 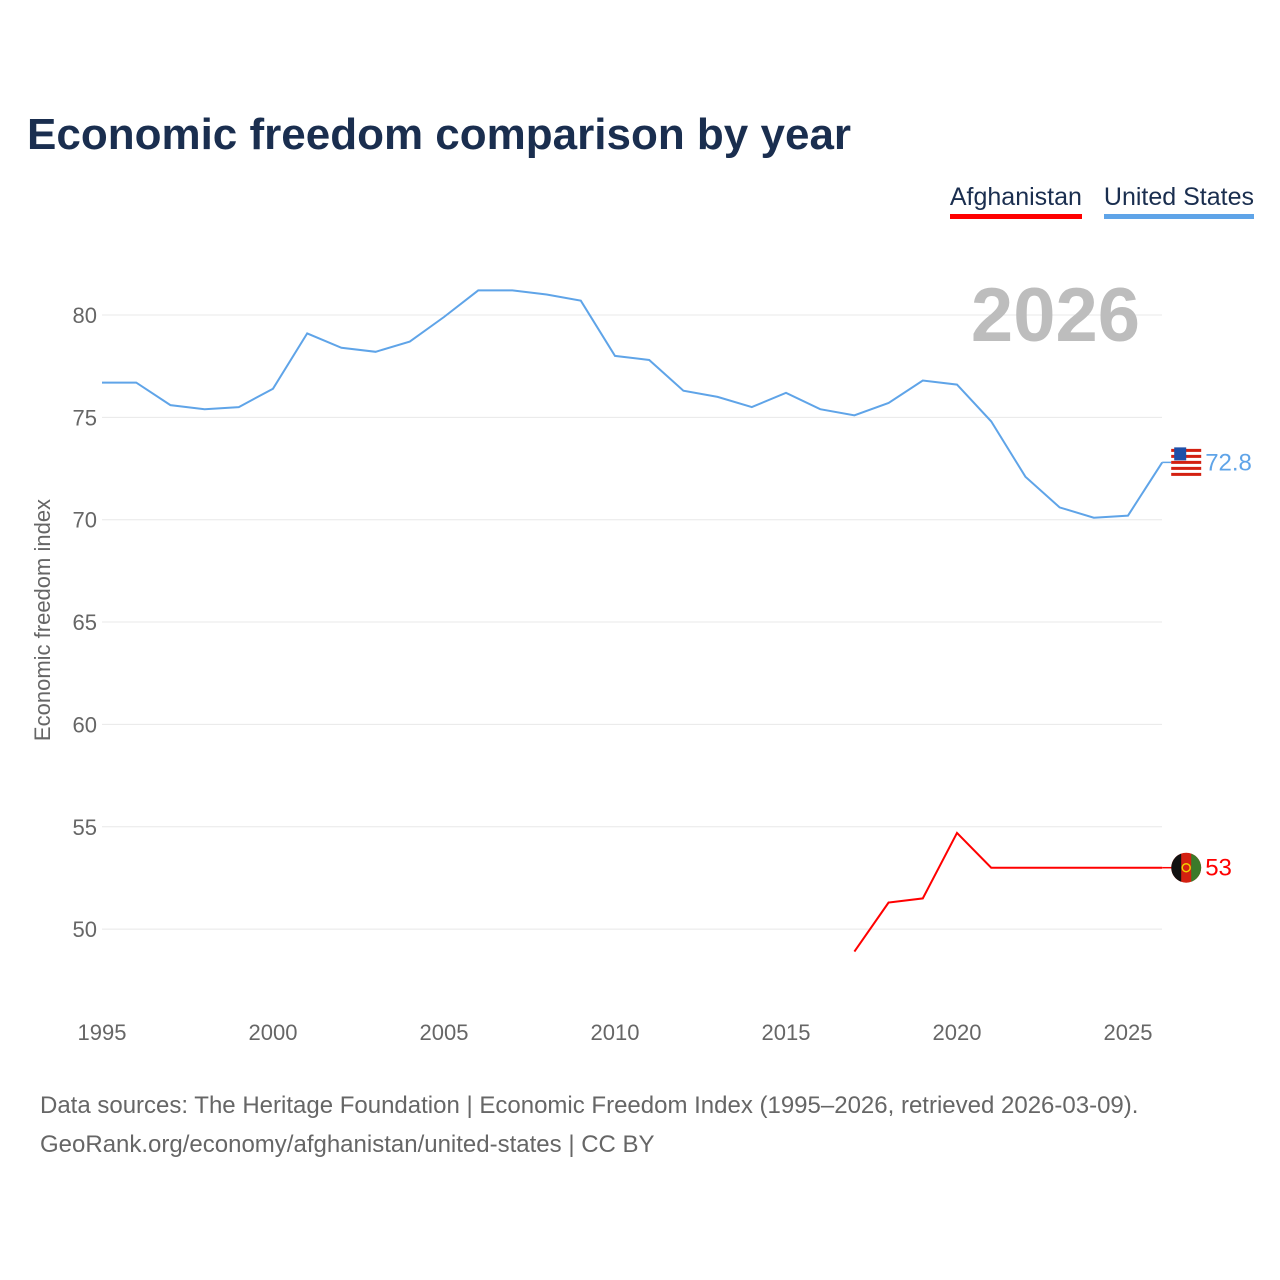 What do you see at coordinates (1008, 892) in the screenshot?
I see `series-line-afghanistan` at bounding box center [1008, 892].